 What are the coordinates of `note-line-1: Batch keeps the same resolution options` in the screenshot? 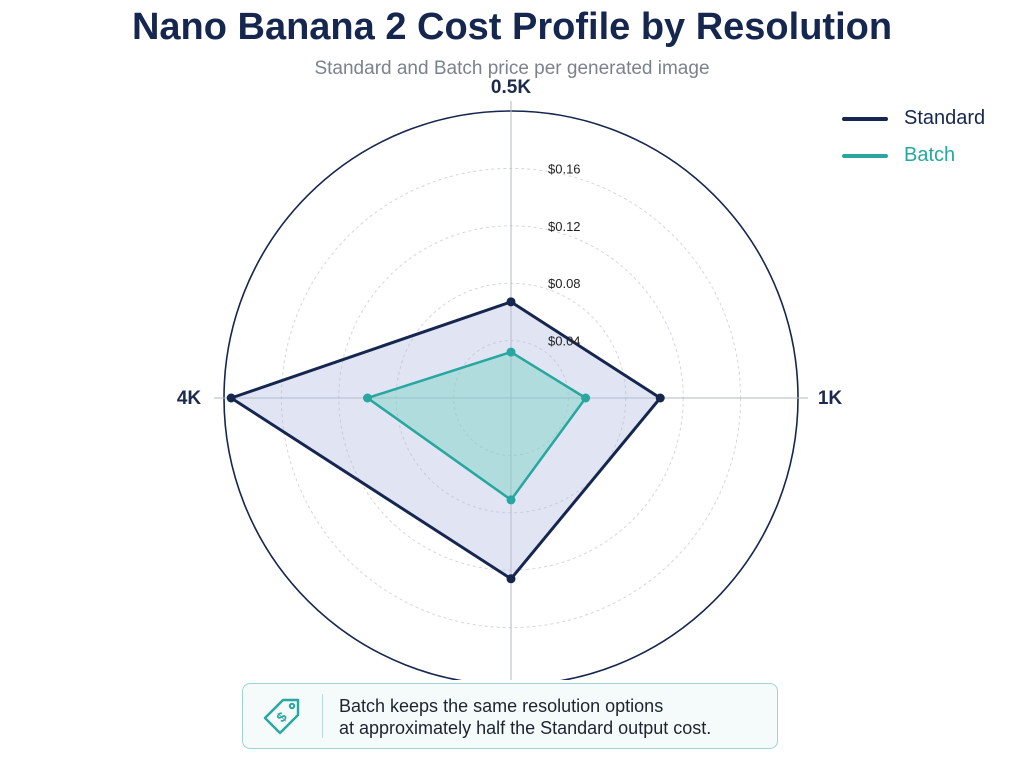 It's located at (501, 706).